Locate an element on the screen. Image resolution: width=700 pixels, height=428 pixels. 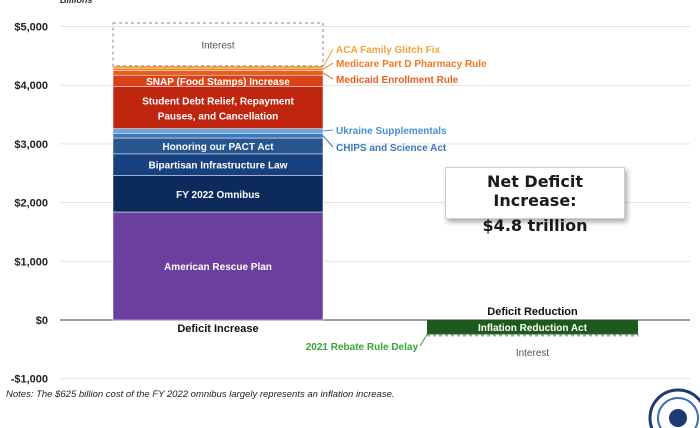
y-tick-label: $1,000 is located at coordinates (31, 262).